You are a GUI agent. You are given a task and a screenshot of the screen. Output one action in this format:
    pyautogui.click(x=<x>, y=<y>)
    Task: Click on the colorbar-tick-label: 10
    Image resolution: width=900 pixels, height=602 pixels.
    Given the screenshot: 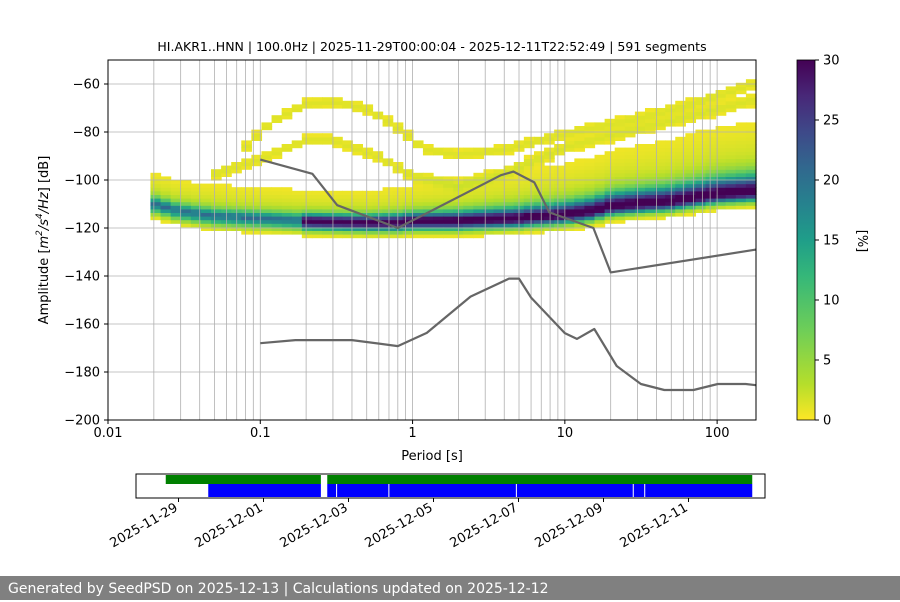 What is the action you would take?
    pyautogui.click(x=831, y=301)
    